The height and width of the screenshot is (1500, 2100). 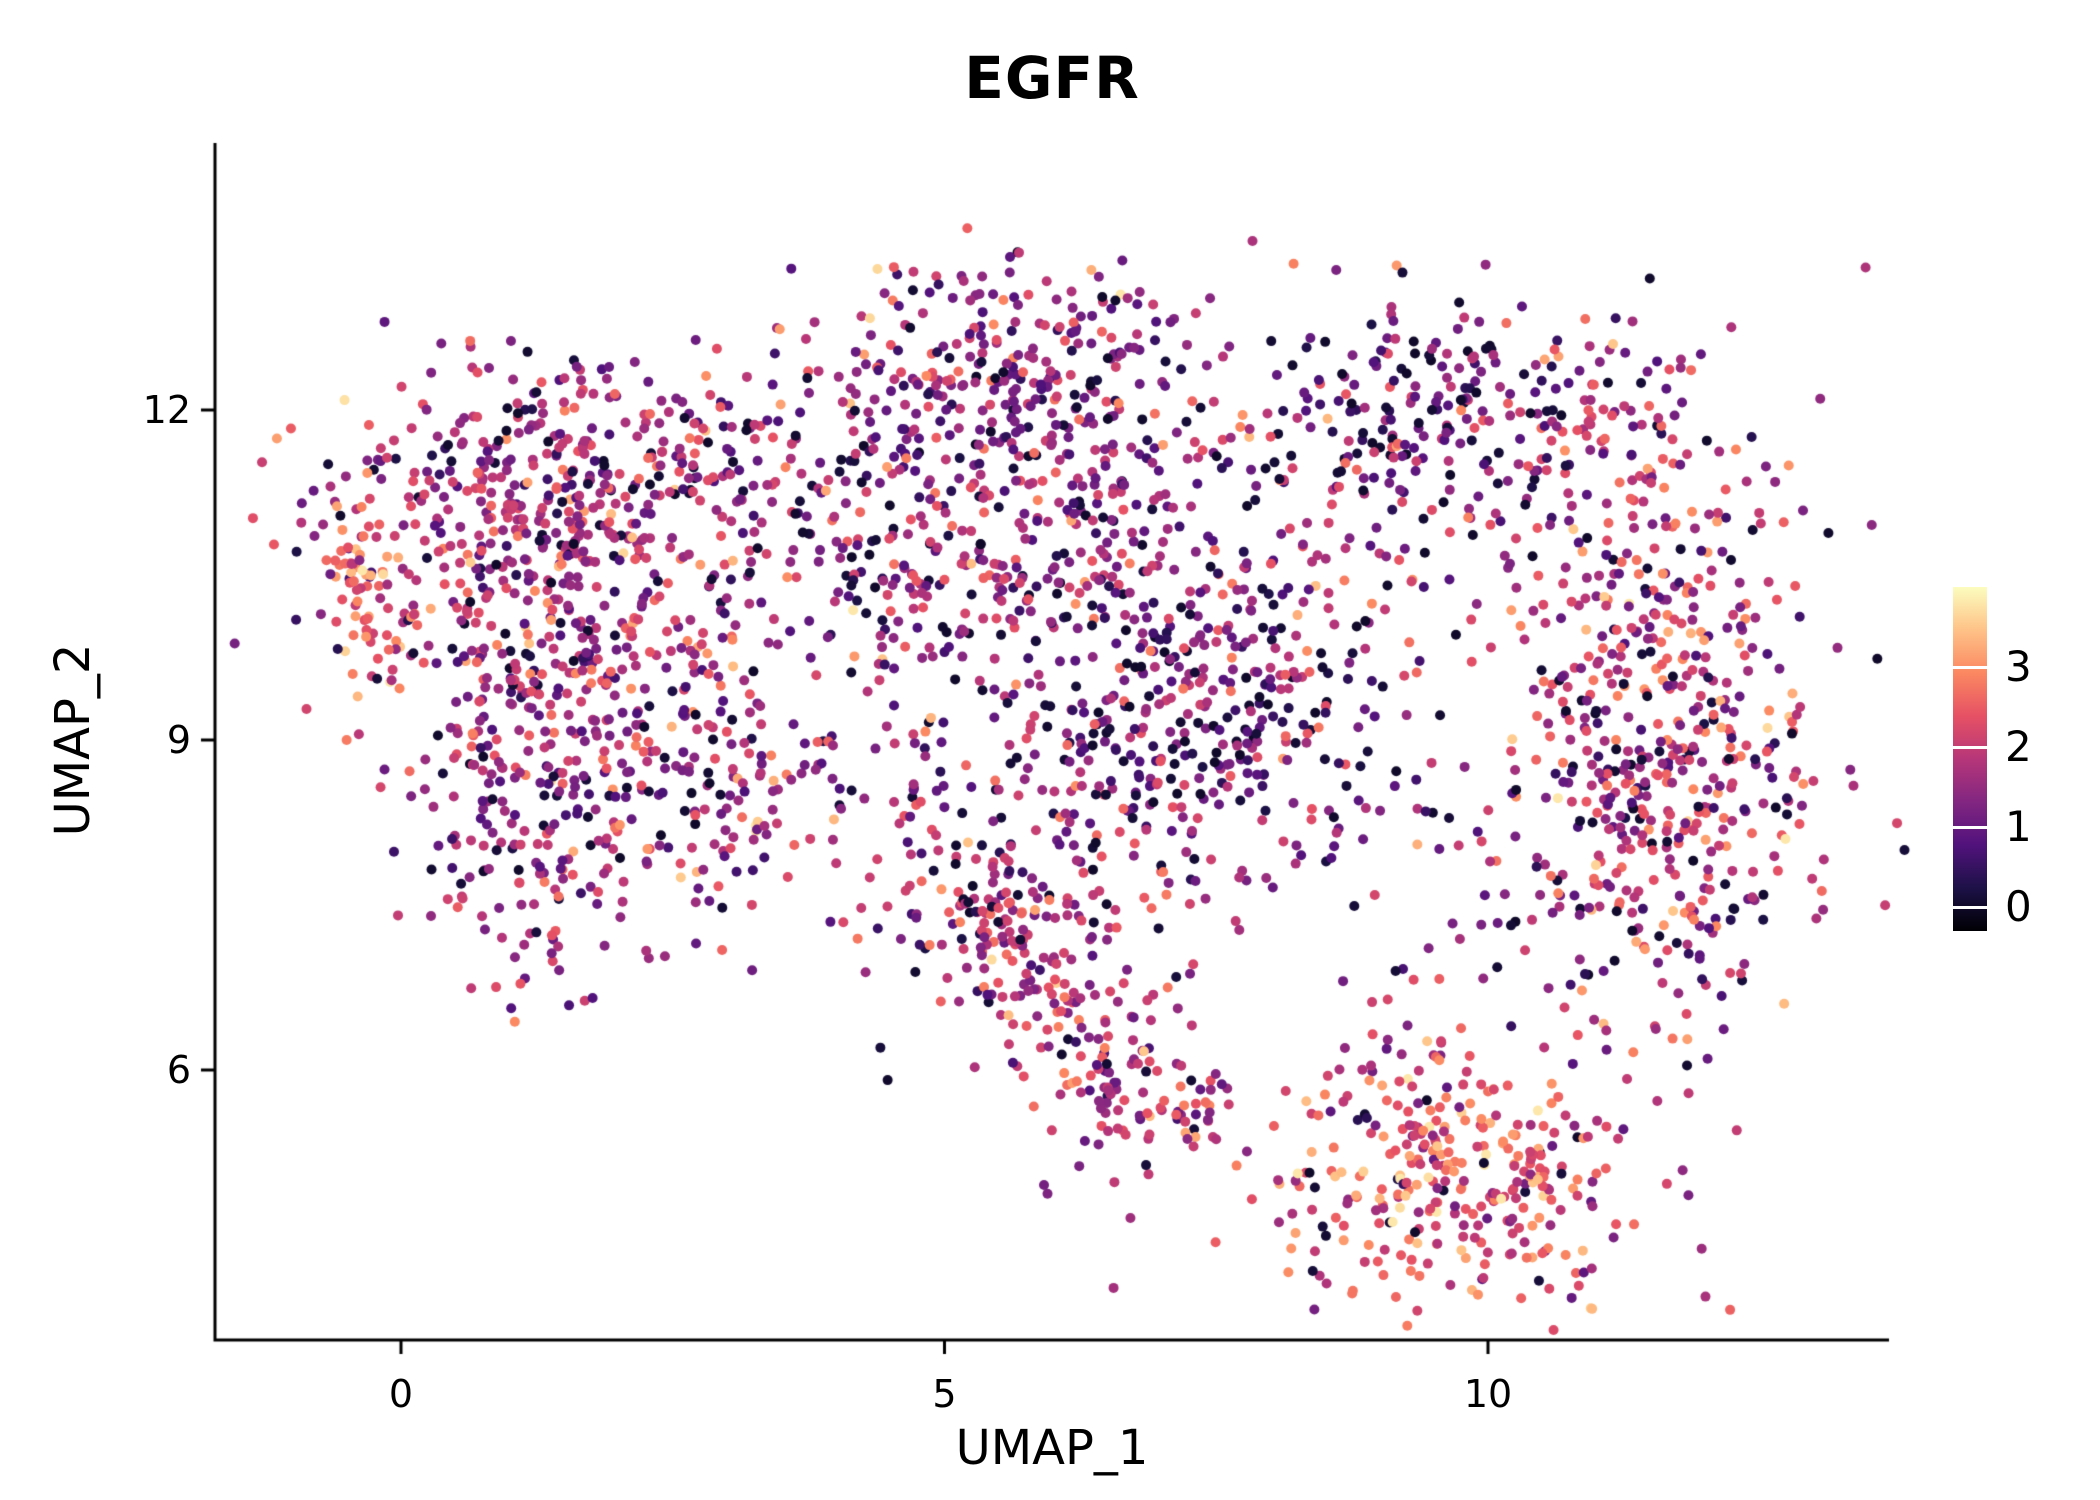 What do you see at coordinates (944, 1394) in the screenshot?
I see `x-tick-1: 5` at bounding box center [944, 1394].